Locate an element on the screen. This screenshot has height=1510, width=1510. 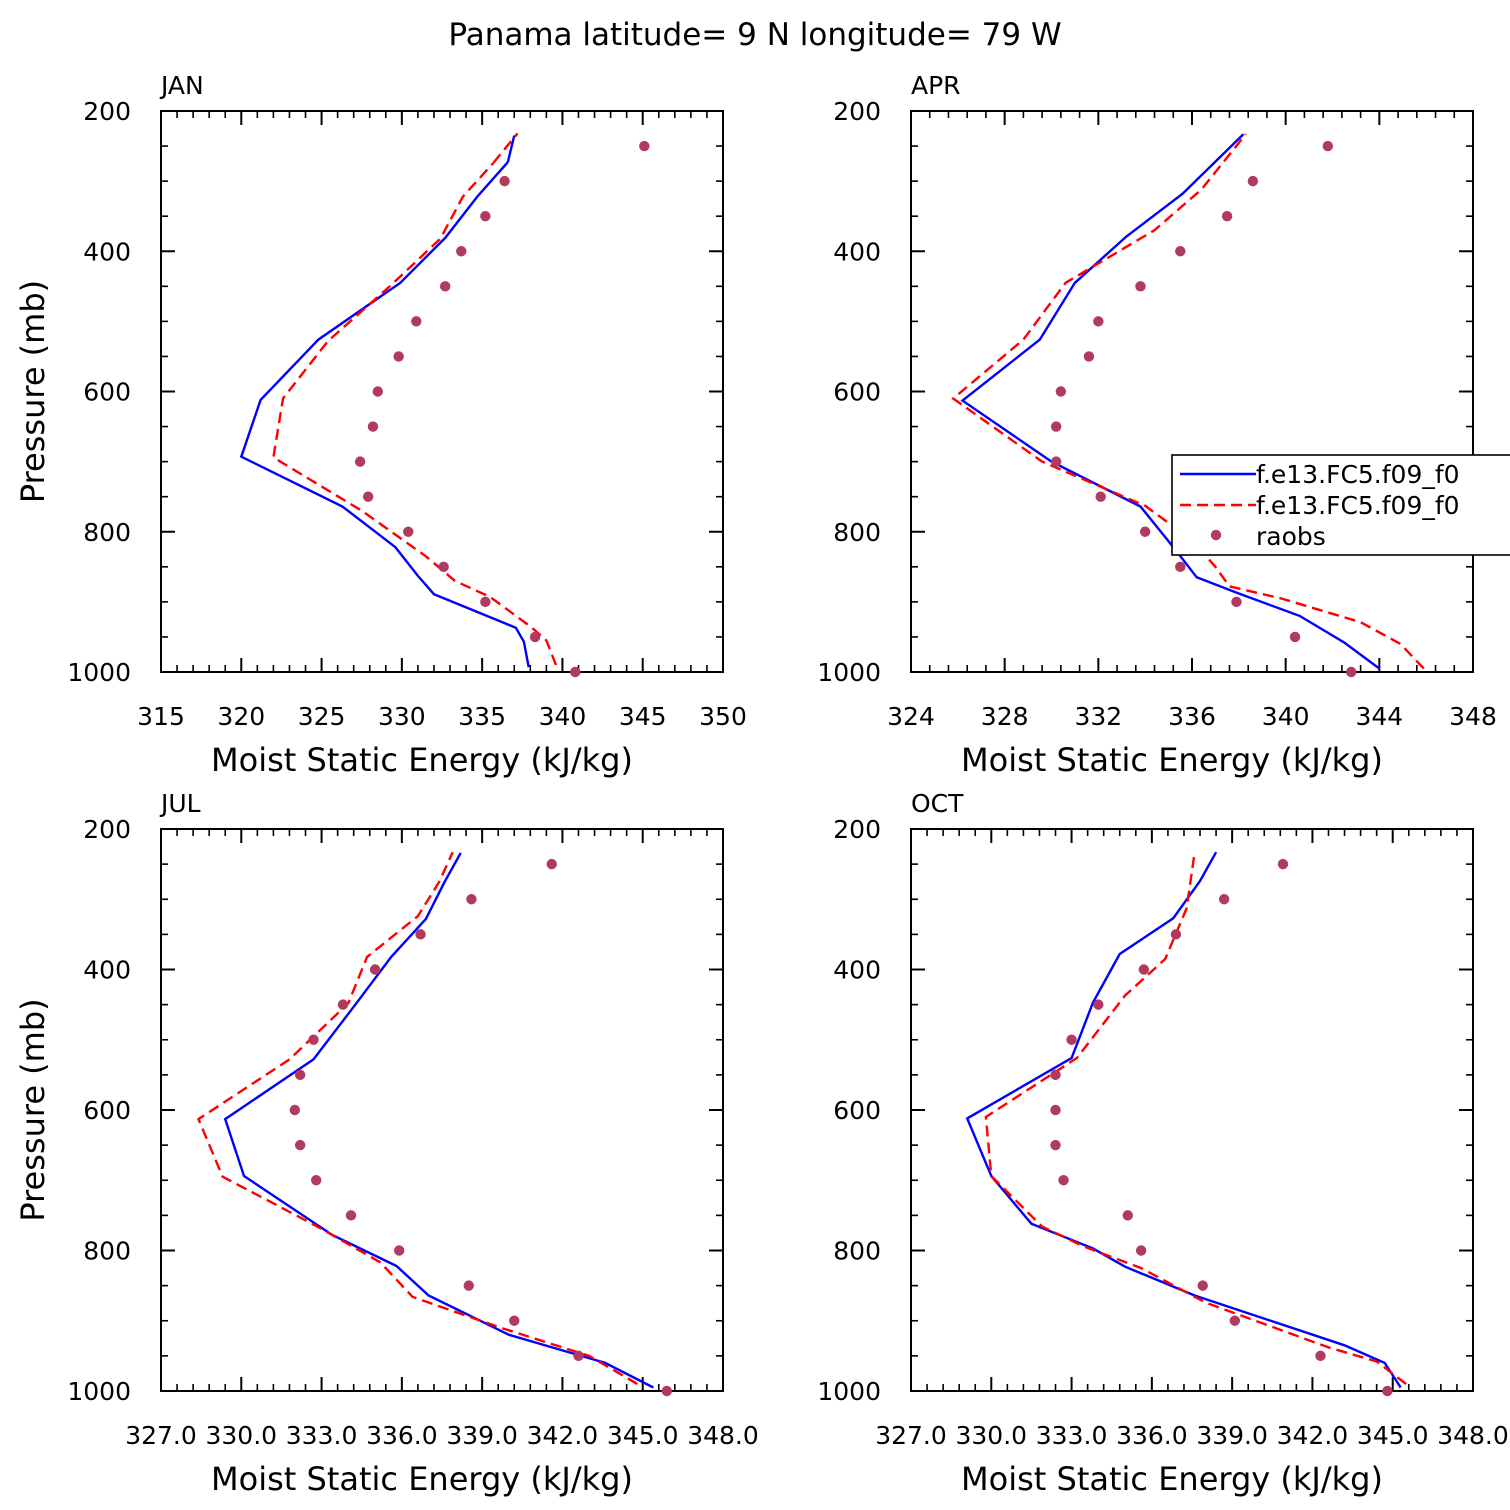
x-tick-label: 348.0 is located at coordinates (1473, 1435).